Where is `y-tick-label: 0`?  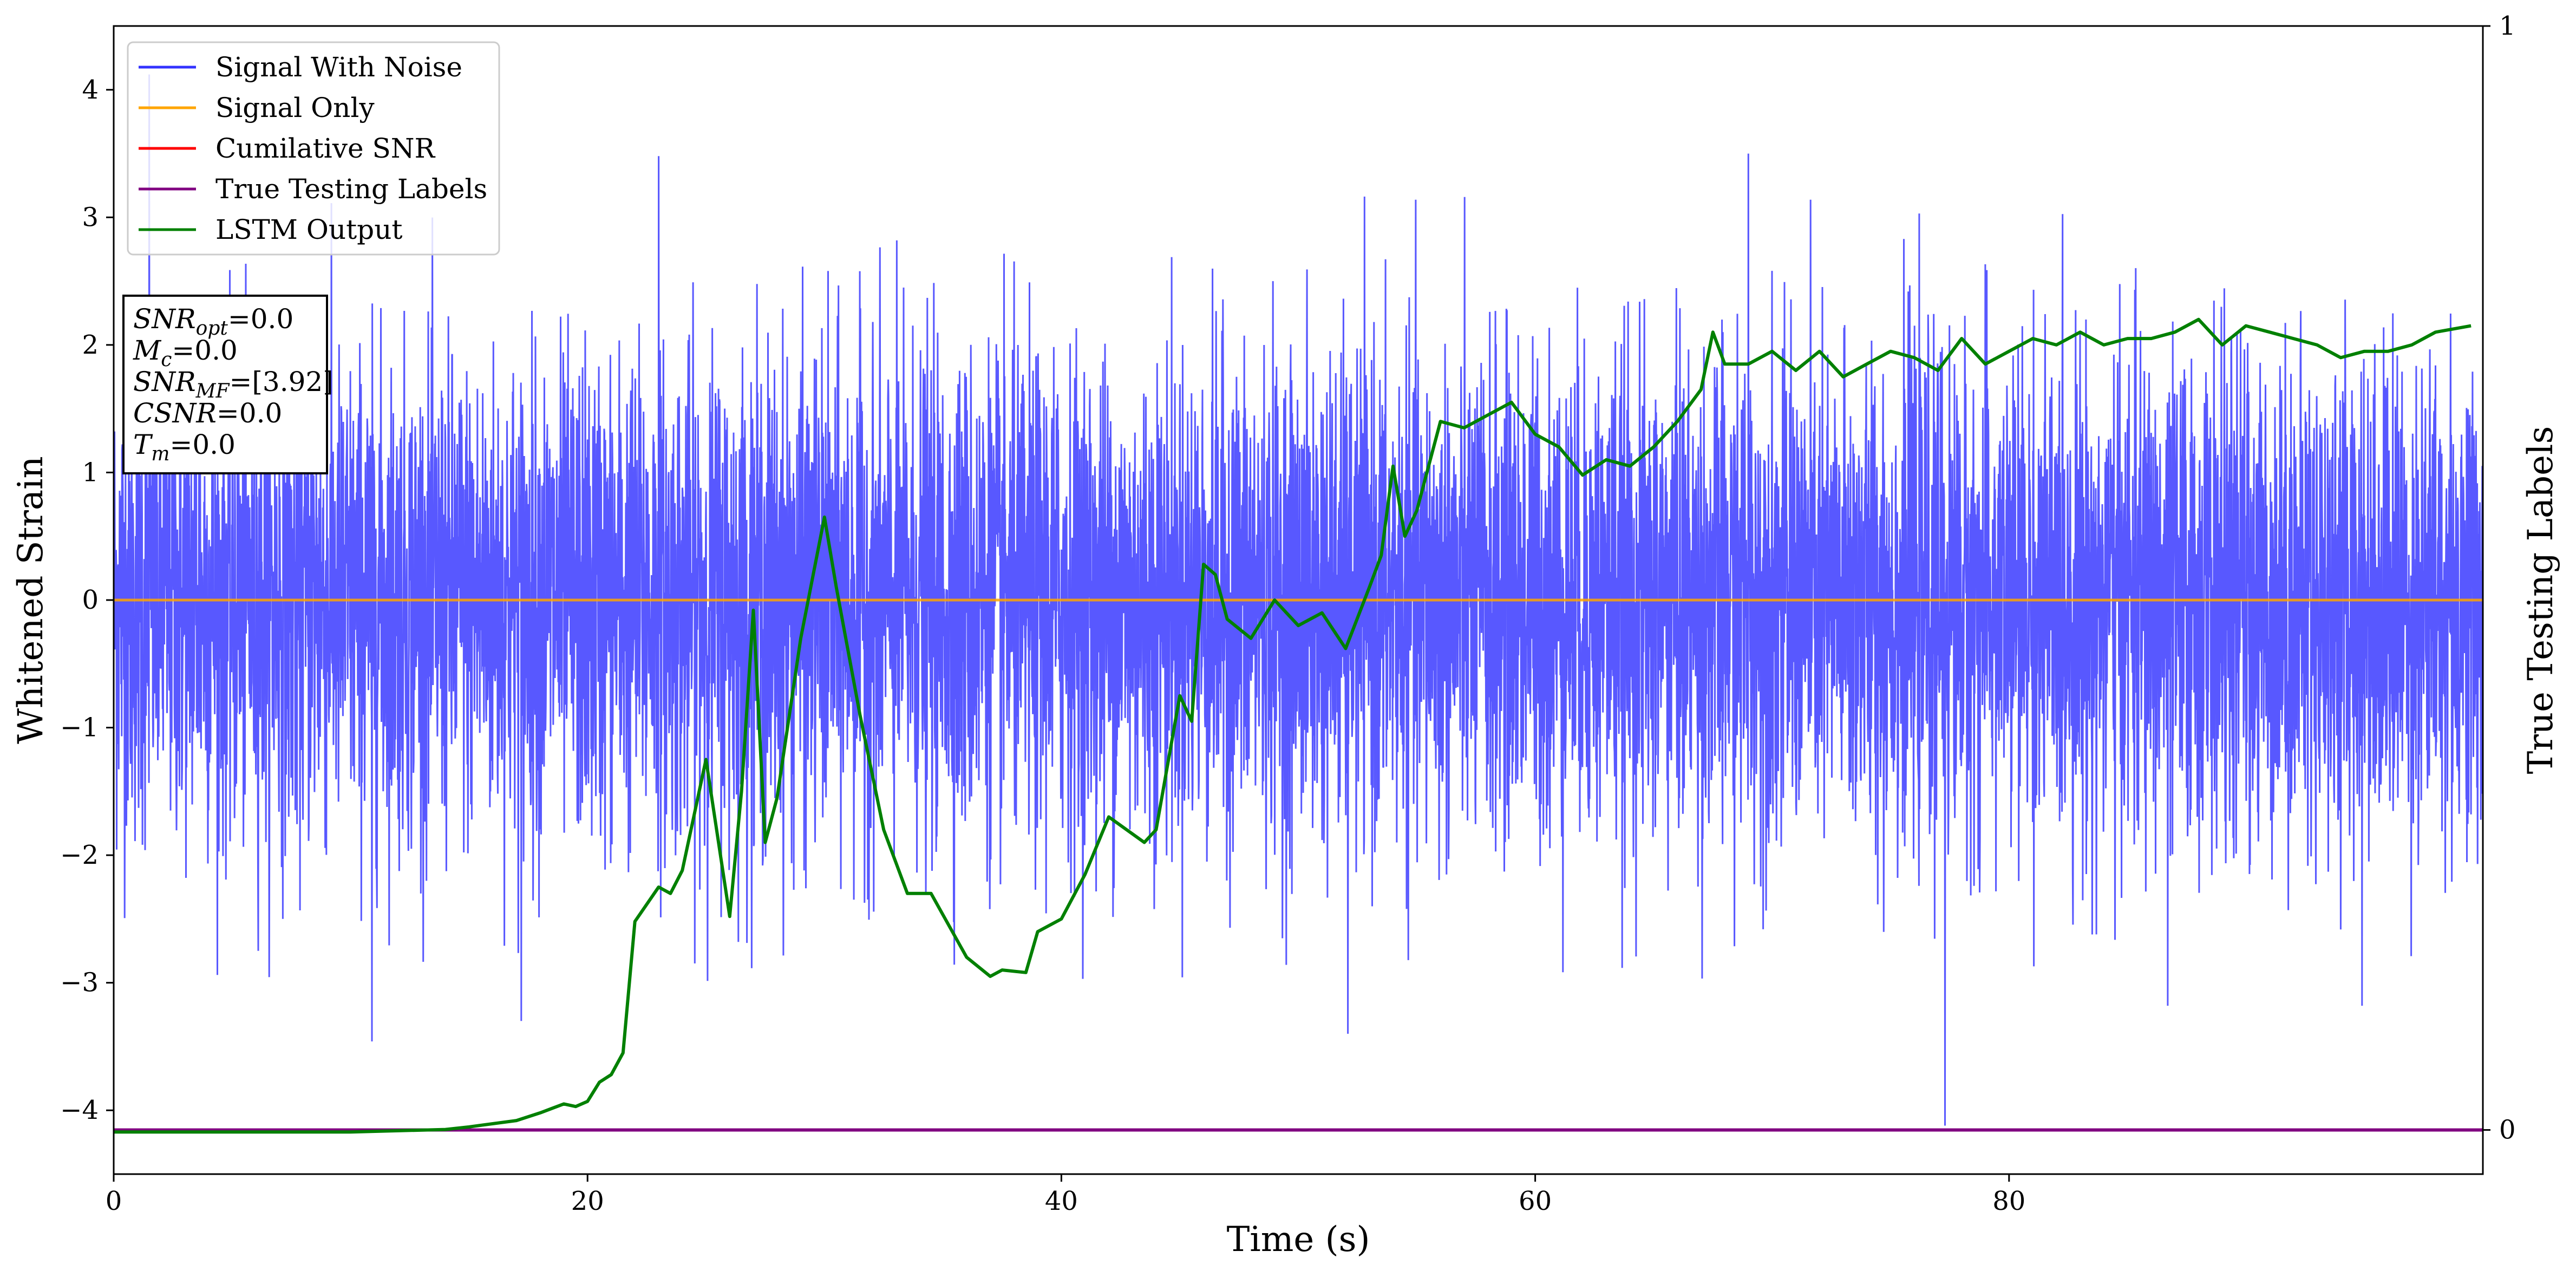 y-tick-label: 0 is located at coordinates (90, 600).